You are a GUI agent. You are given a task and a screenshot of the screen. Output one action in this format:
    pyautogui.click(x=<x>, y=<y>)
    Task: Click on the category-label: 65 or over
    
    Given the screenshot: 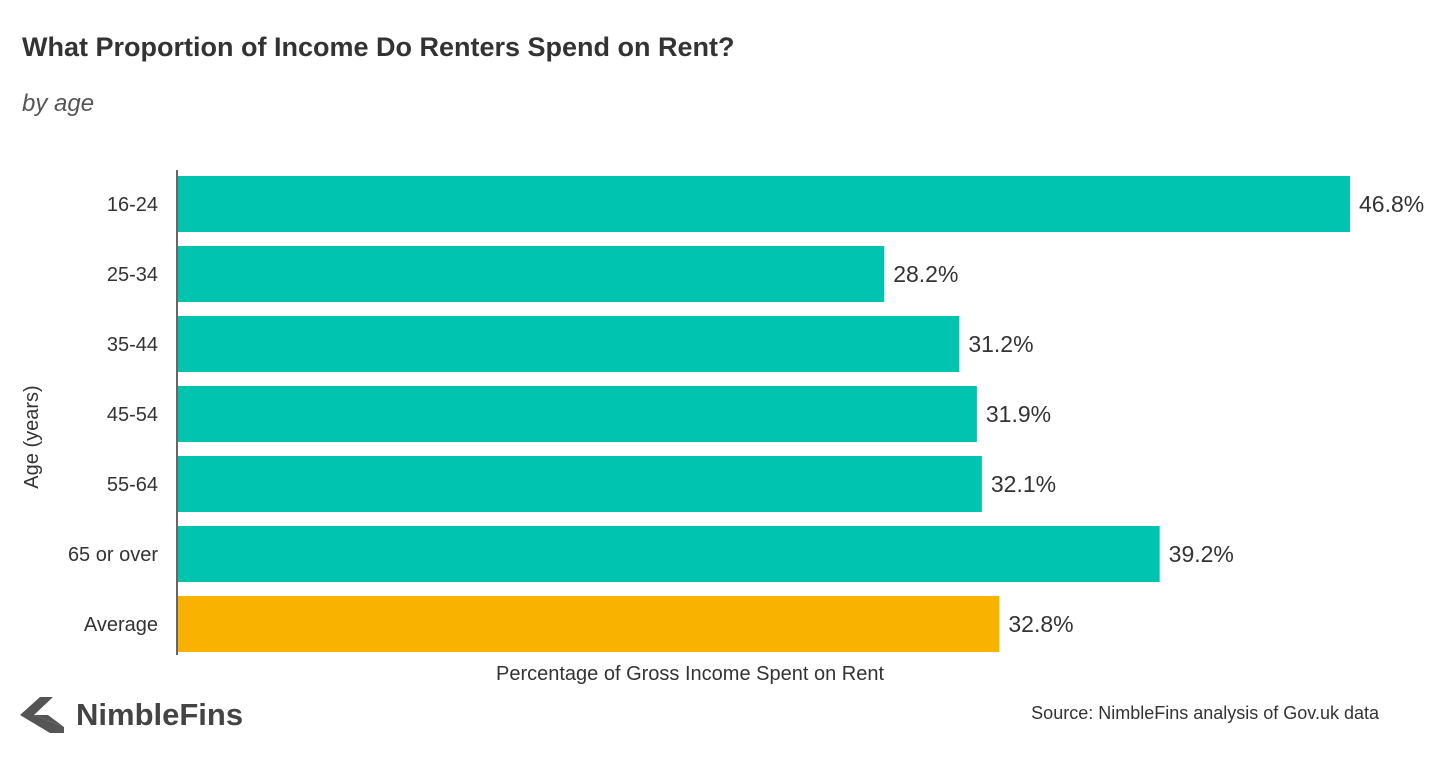 What is the action you would take?
    pyautogui.click(x=113, y=555)
    